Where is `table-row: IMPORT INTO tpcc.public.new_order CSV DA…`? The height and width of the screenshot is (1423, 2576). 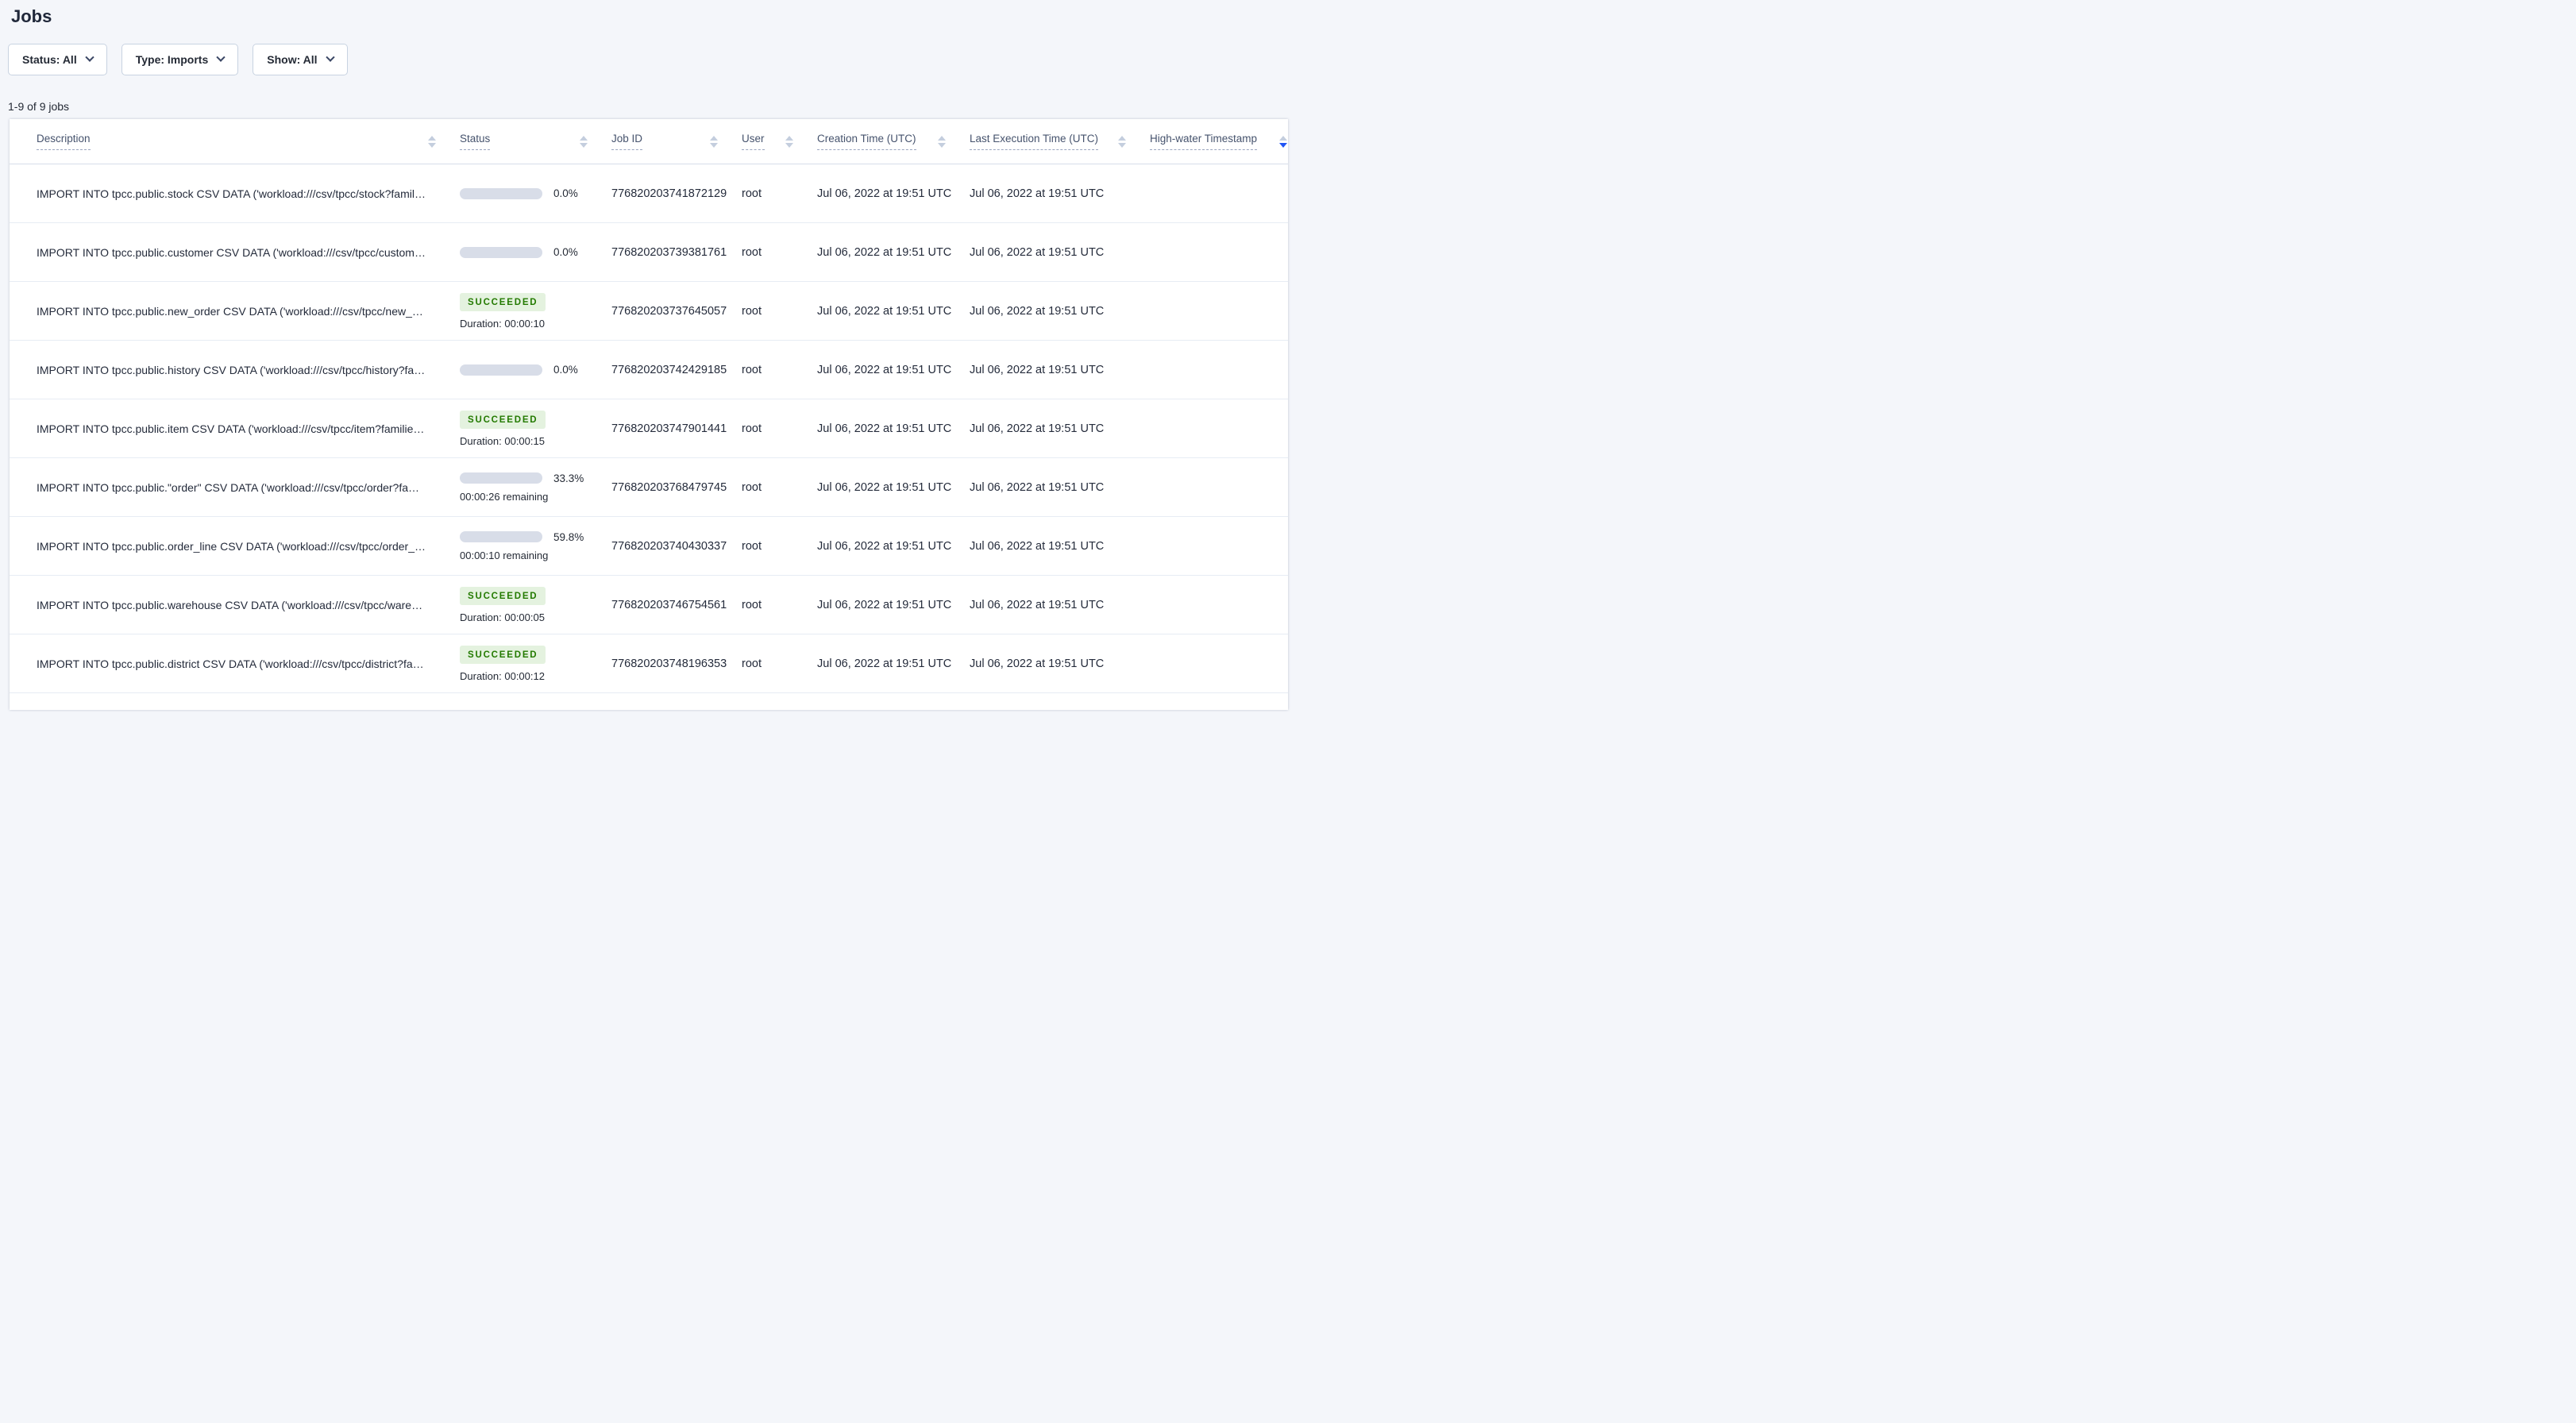
table-row: IMPORT INTO tpcc.public.new_order CSV DA… is located at coordinates (649, 311).